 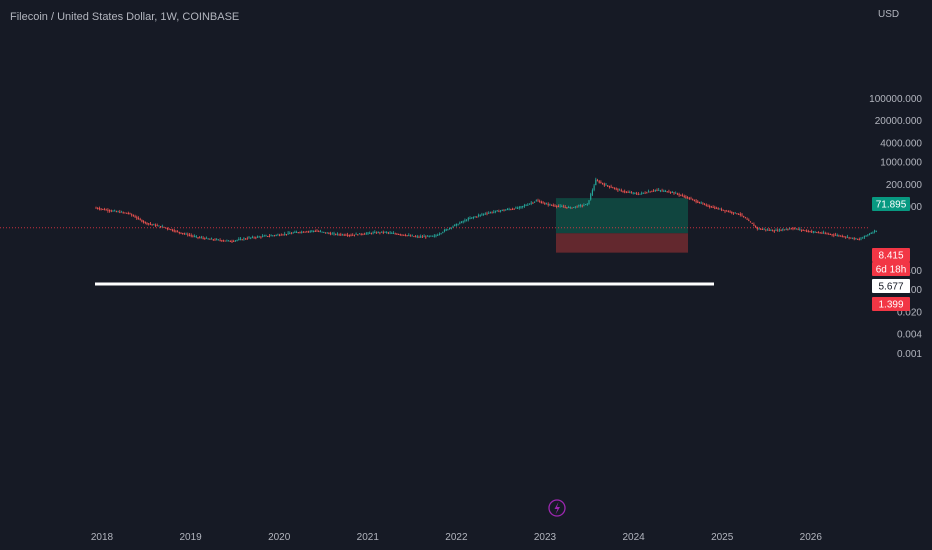 What do you see at coordinates (889, 14) in the screenshot?
I see `currency-label: USD` at bounding box center [889, 14].